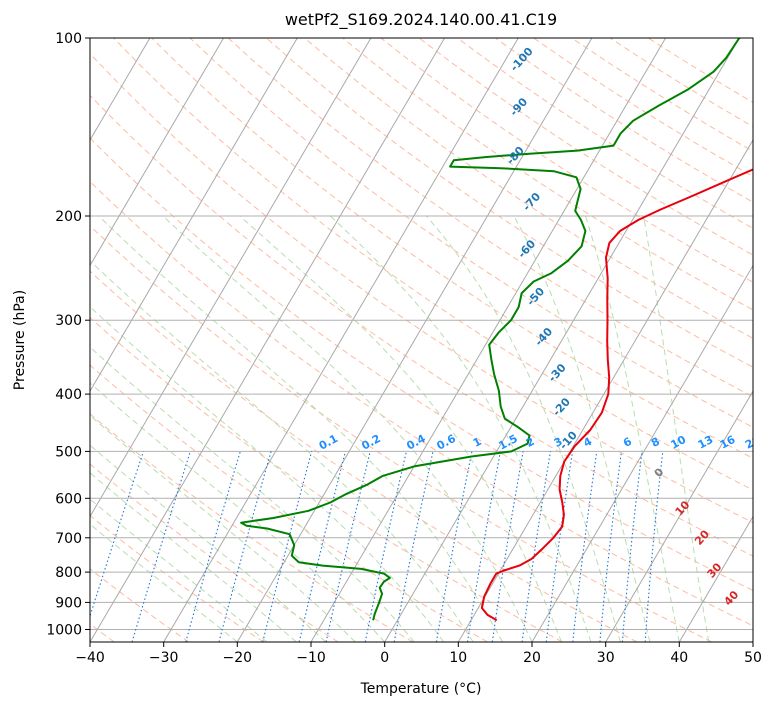 Image resolution: width=775 pixels, height=708 pixels. Describe the element at coordinates (68, 499) in the screenshot. I see `y-tick-label: 600` at that location.